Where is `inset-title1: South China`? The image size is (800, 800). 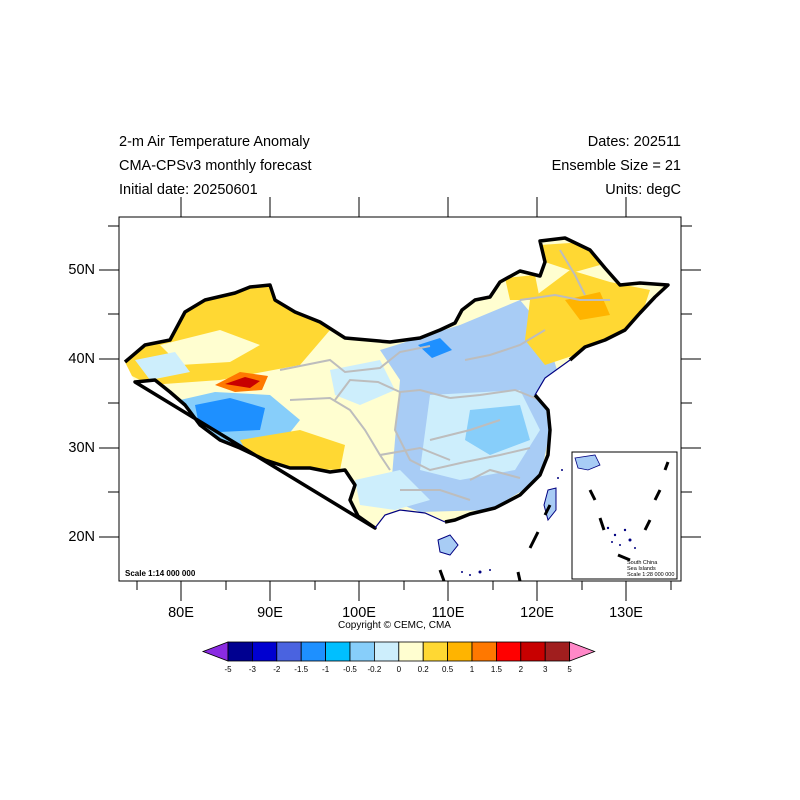
inset-title1: South China is located at coordinates (642, 563).